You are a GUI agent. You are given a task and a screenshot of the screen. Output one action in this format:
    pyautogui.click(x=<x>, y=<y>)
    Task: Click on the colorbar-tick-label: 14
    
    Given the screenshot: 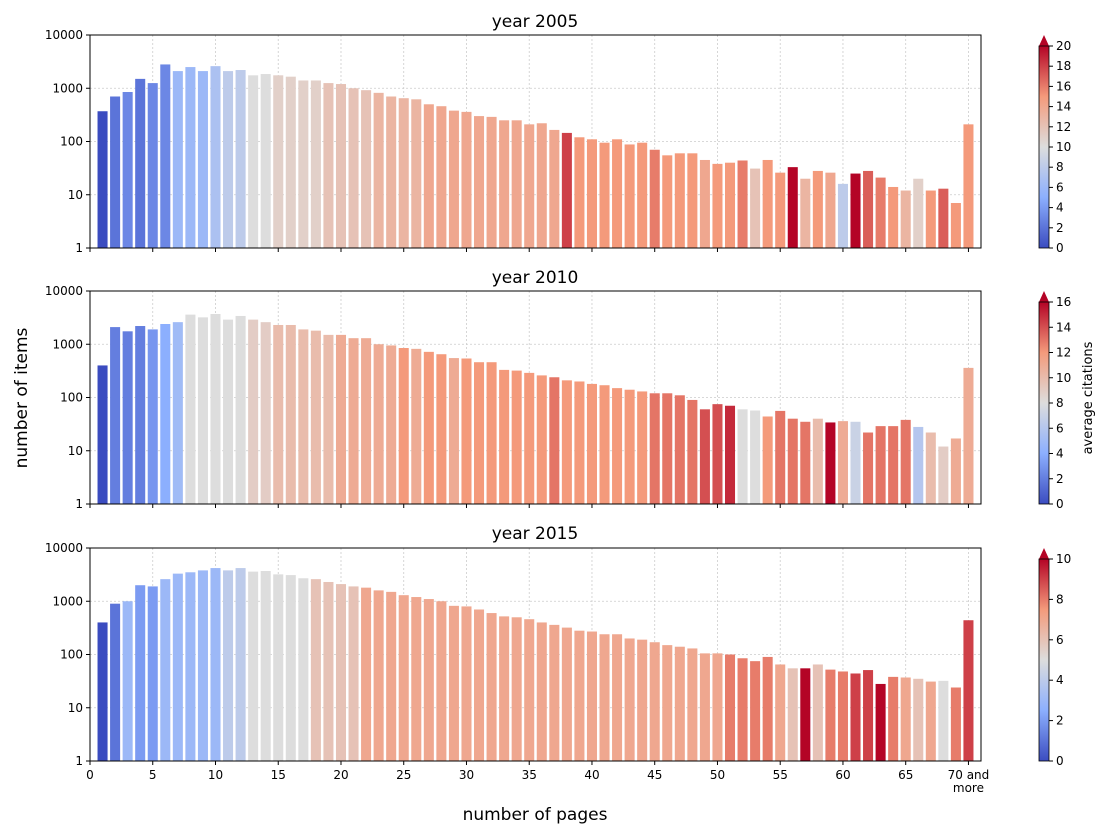 What is the action you would take?
    pyautogui.click(x=1063, y=107)
    